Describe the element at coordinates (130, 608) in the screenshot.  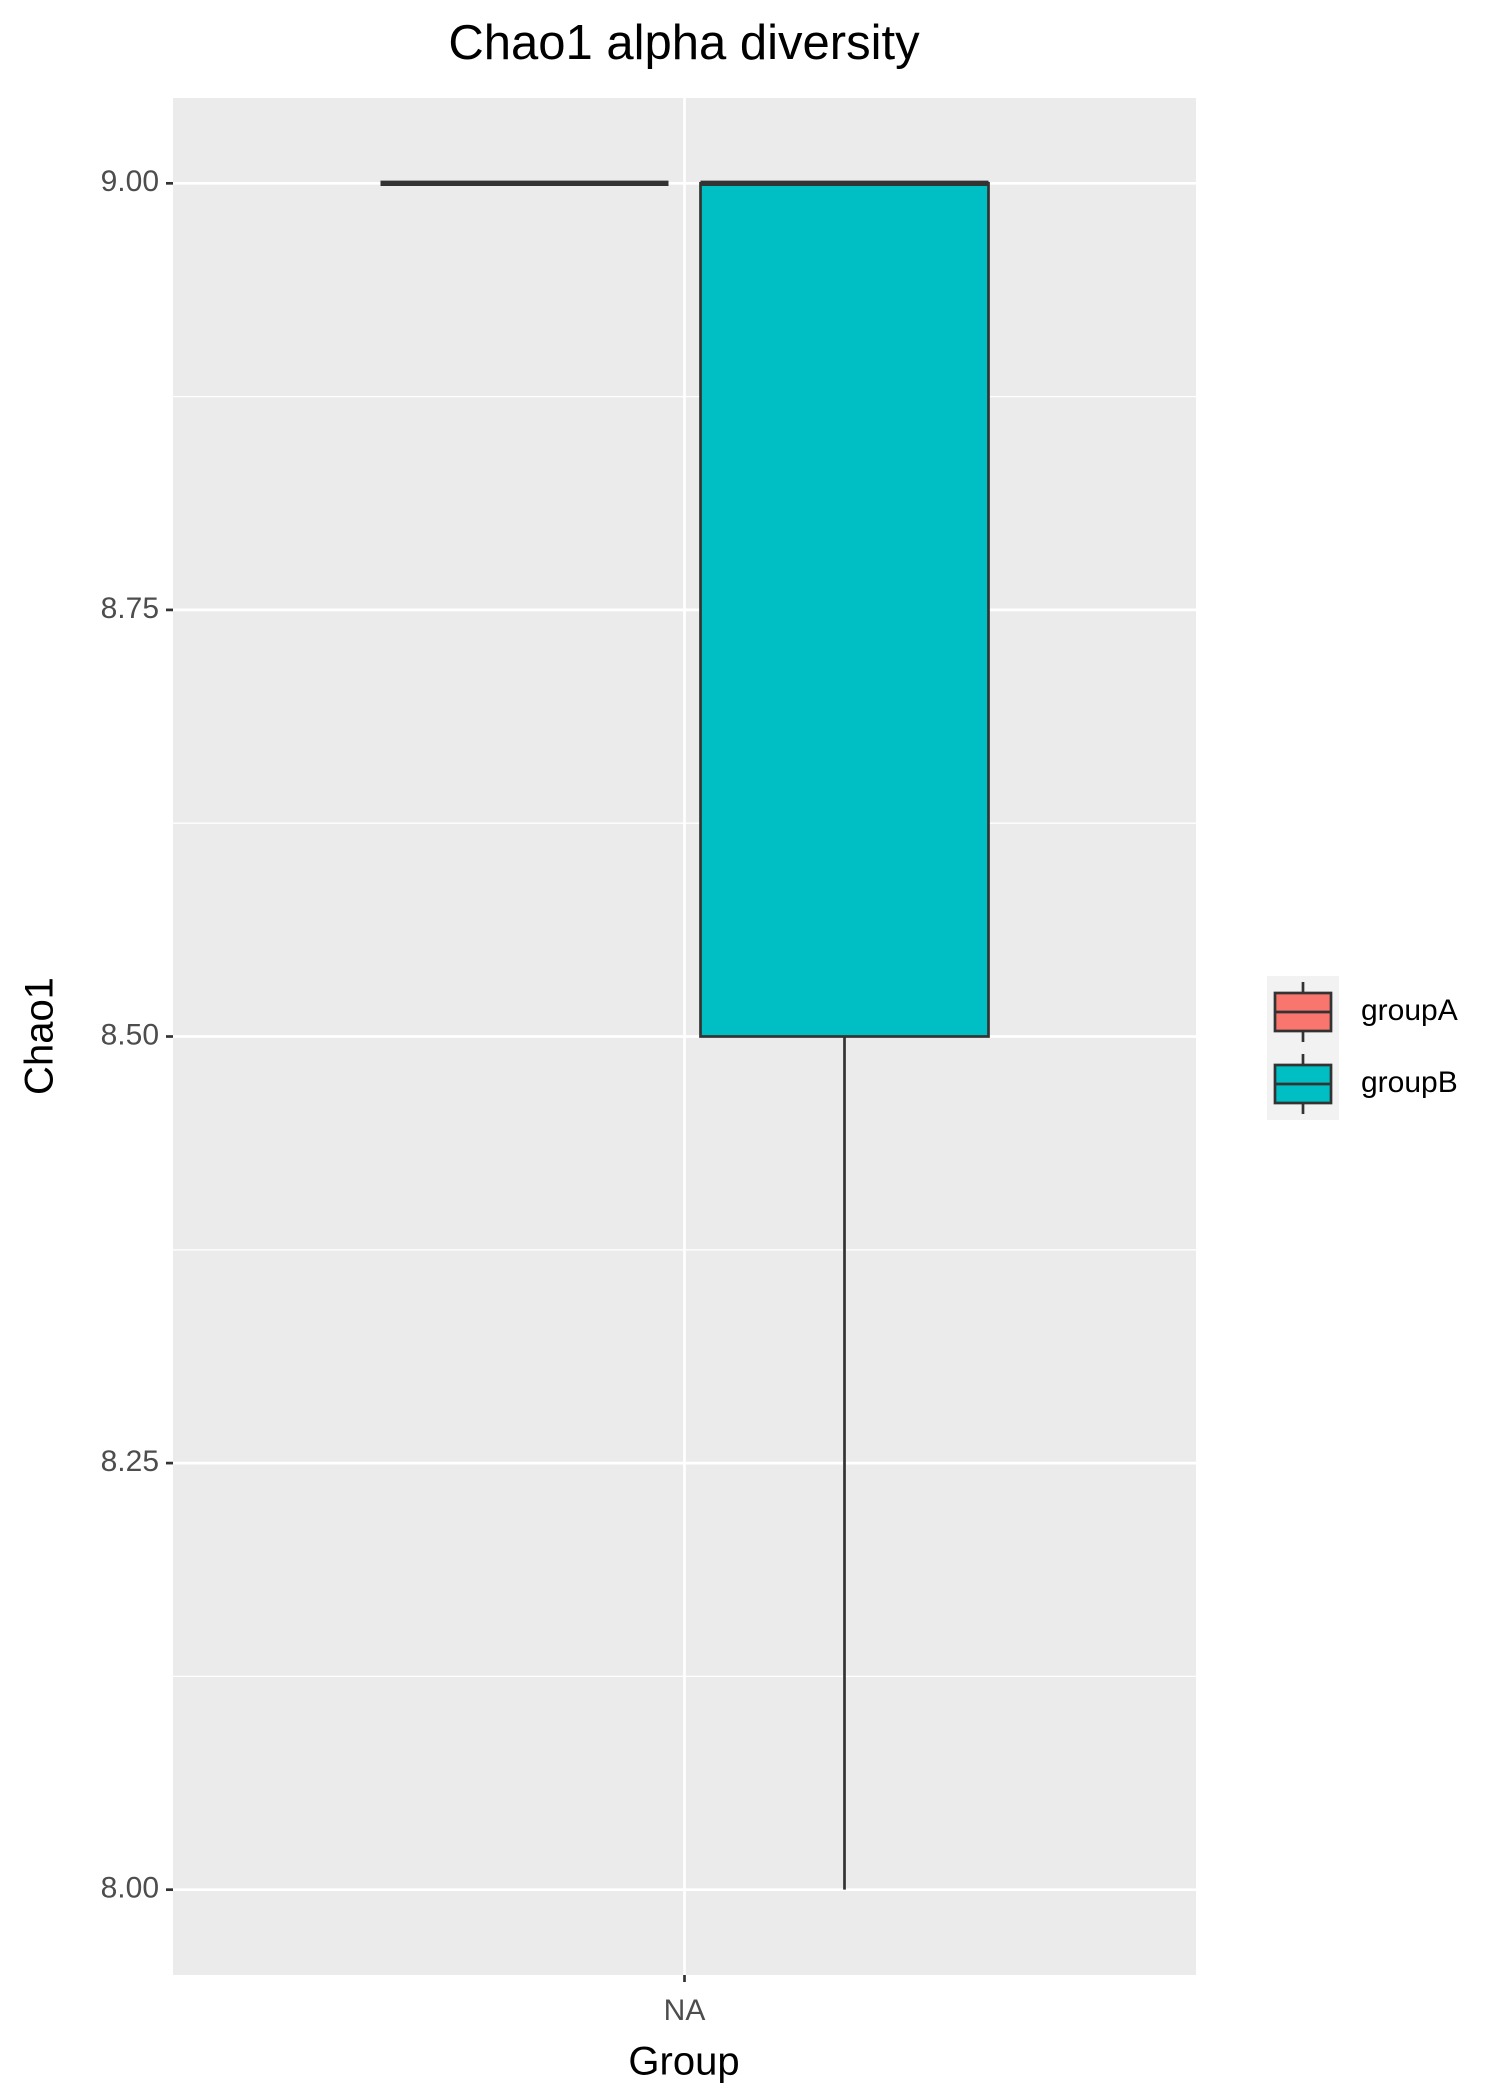
I see `y-tick-label: 8.75` at that location.